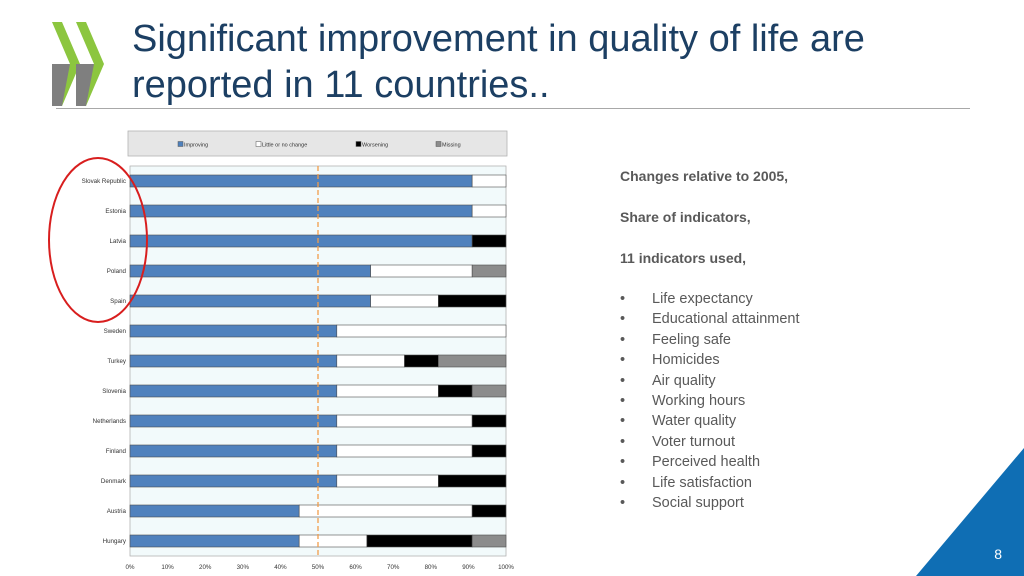 The height and width of the screenshot is (576, 1024). I want to click on y-tick-label: Estonia, so click(115, 211).